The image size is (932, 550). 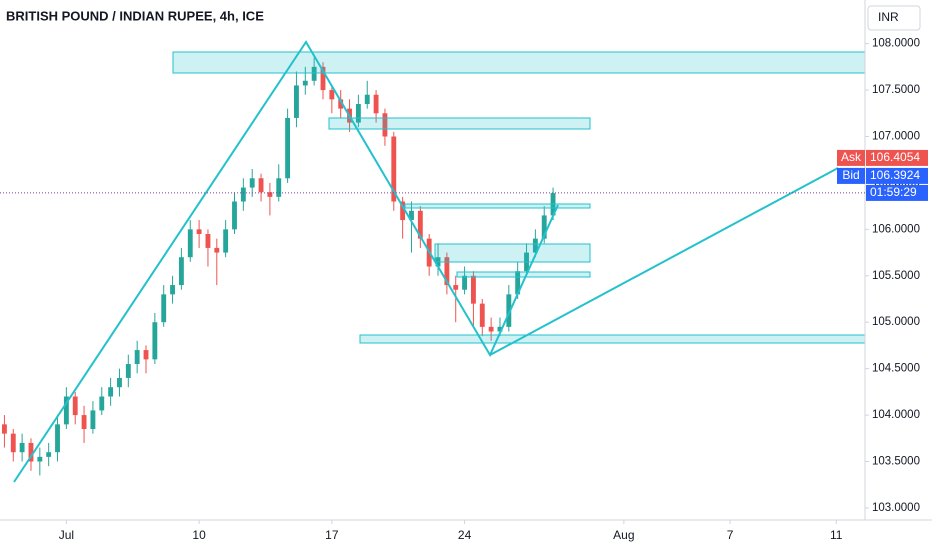 I want to click on y-tick-label: 106.0000, so click(x=896, y=229).